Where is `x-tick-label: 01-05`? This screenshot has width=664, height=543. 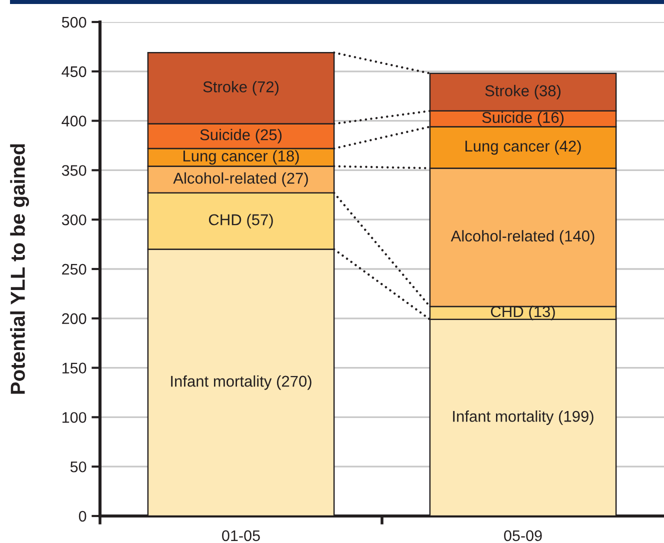
x-tick-label: 01-05 is located at coordinates (241, 536).